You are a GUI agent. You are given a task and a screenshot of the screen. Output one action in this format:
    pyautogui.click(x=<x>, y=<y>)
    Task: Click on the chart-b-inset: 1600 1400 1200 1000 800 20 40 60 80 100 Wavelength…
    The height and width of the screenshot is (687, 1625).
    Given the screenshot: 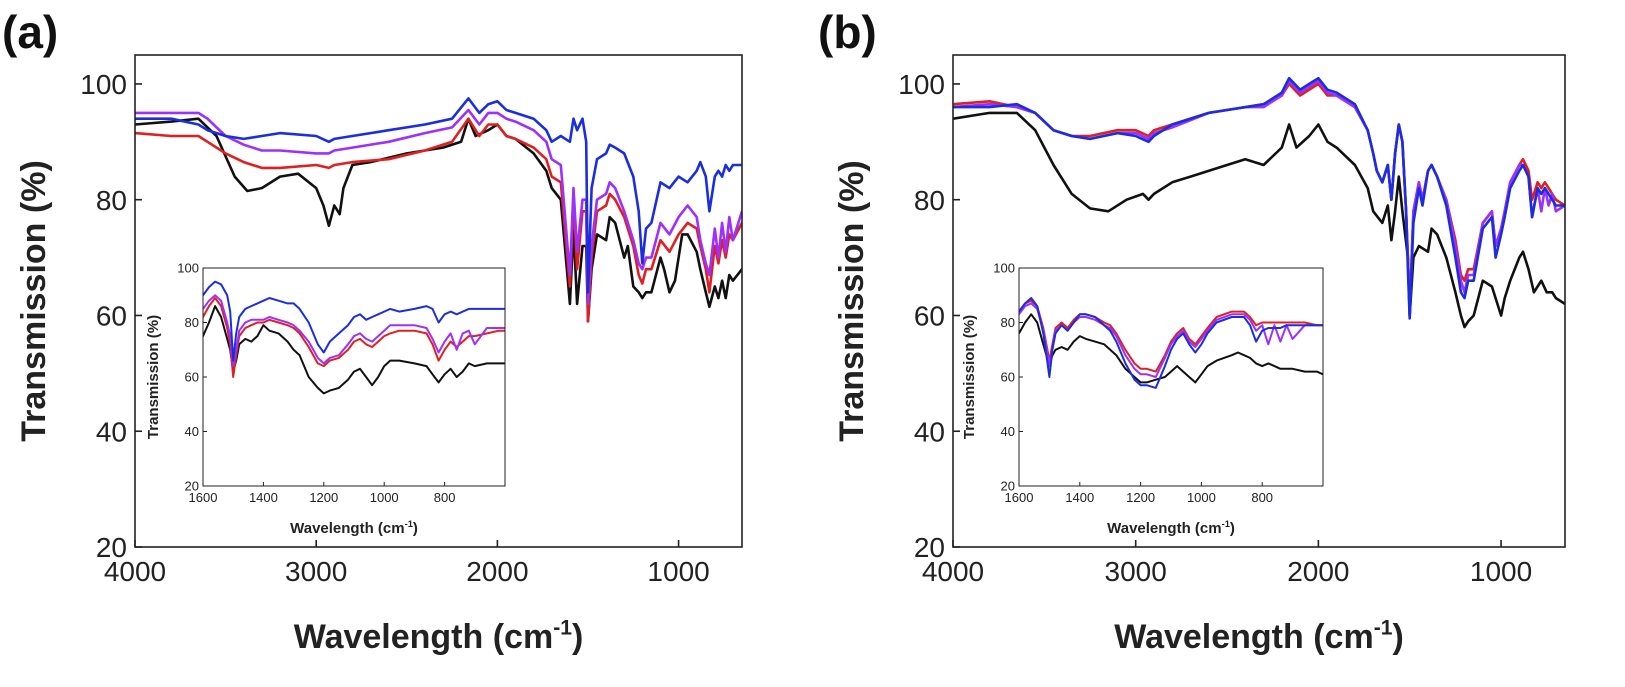 What is the action you would take?
    pyautogui.click(x=1142, y=399)
    